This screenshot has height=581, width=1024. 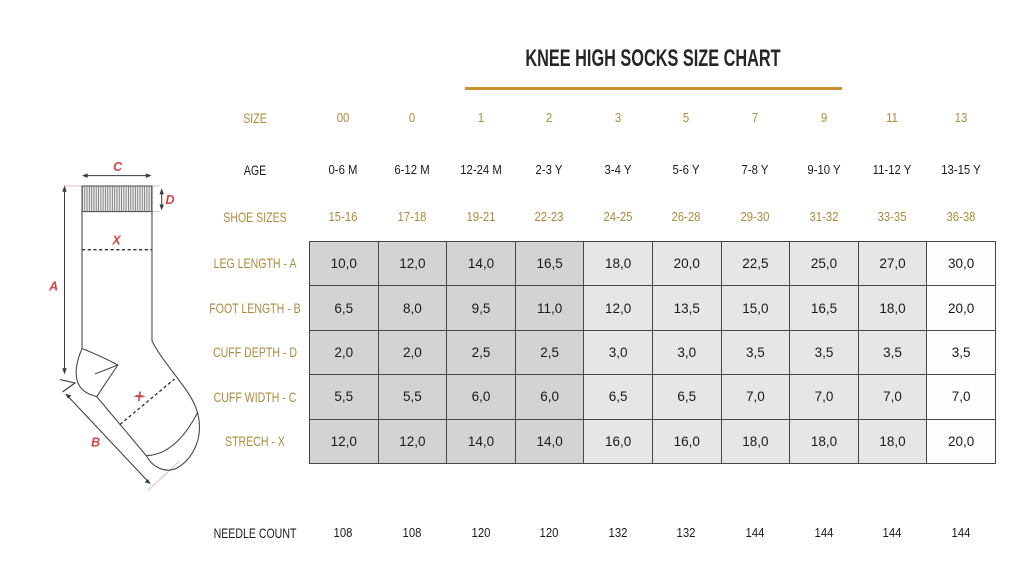 What do you see at coordinates (53, 287) in the screenshot?
I see `svg-text: A` at bounding box center [53, 287].